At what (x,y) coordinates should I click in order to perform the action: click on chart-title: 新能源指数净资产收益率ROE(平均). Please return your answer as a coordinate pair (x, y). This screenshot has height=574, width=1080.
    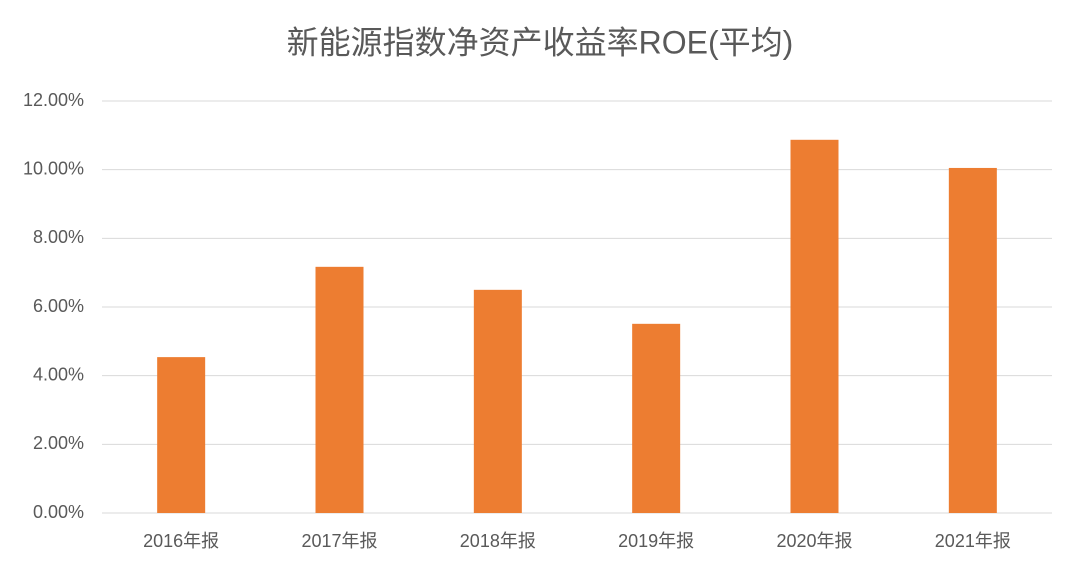
    Looking at the image, I should click on (540, 42).